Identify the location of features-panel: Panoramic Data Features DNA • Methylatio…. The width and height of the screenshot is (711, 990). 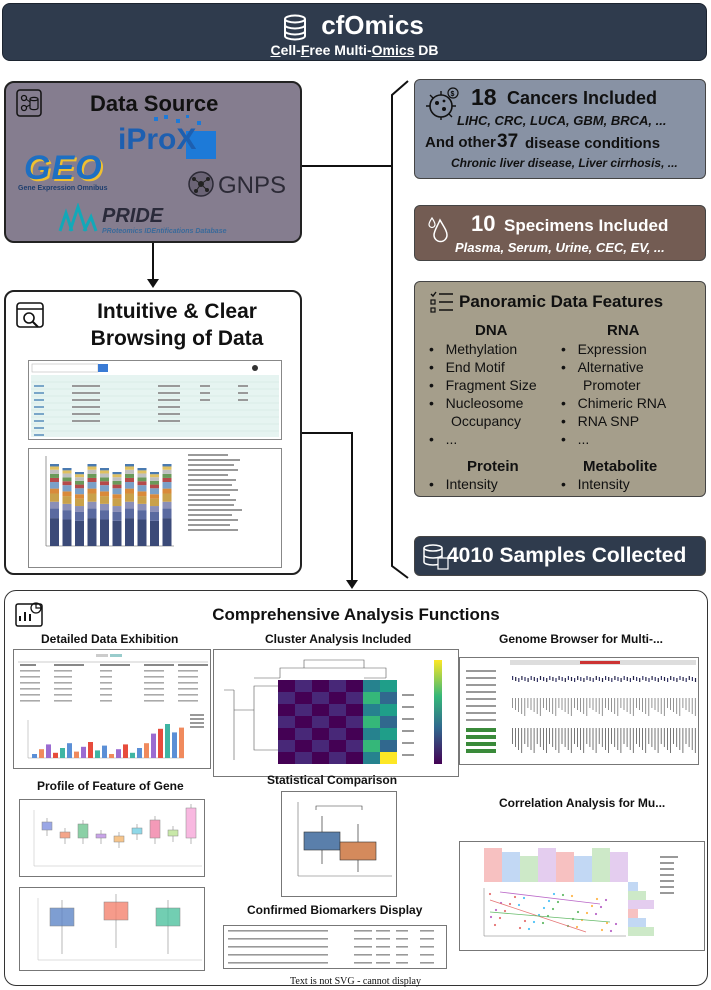
(560, 389).